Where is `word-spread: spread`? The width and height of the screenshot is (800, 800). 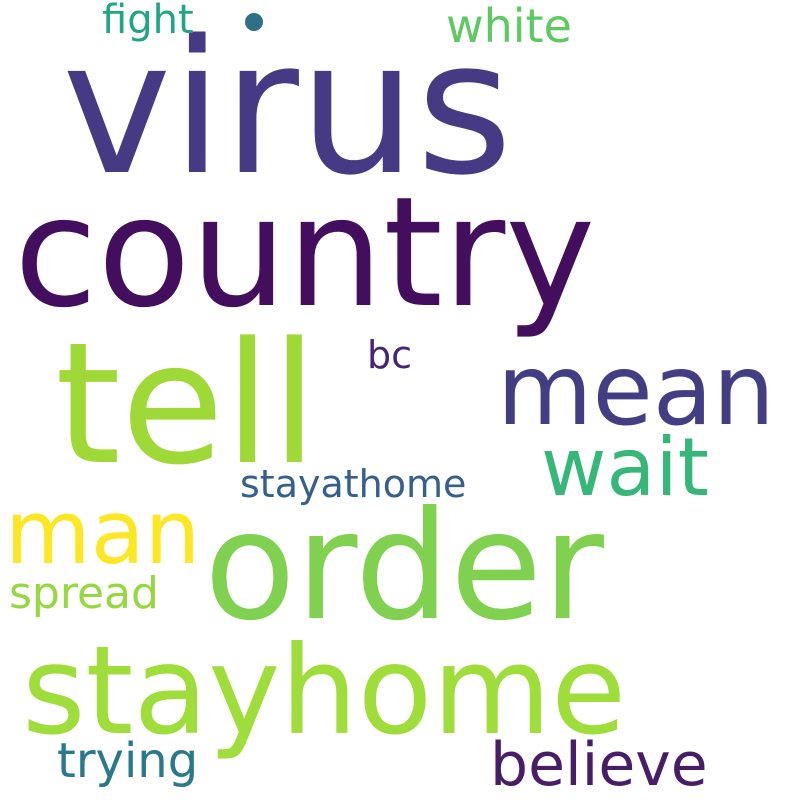
word-spread: spread is located at coordinates (84, 593).